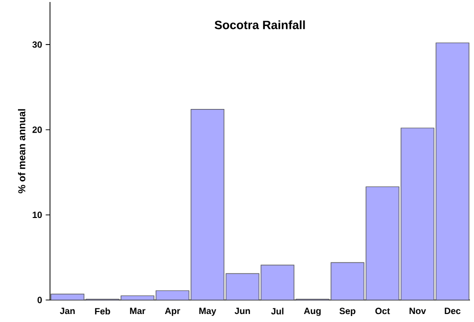 The height and width of the screenshot is (322, 474). What do you see at coordinates (172, 312) in the screenshot?
I see `x-tick-label: Apr` at bounding box center [172, 312].